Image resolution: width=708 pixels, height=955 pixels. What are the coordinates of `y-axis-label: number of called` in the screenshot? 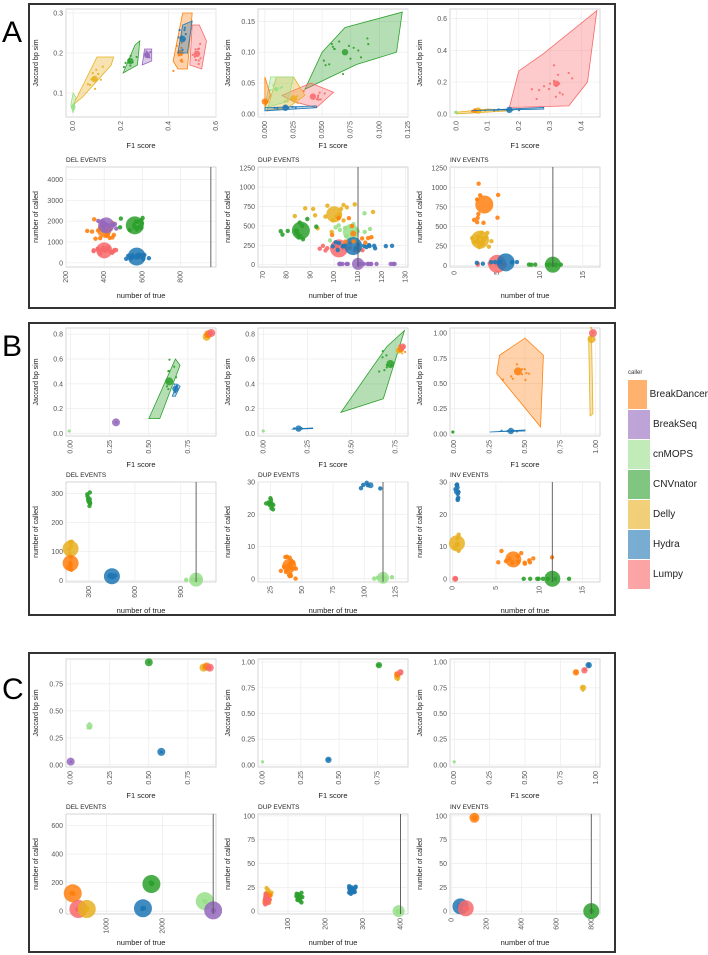 It's located at (36, 864).